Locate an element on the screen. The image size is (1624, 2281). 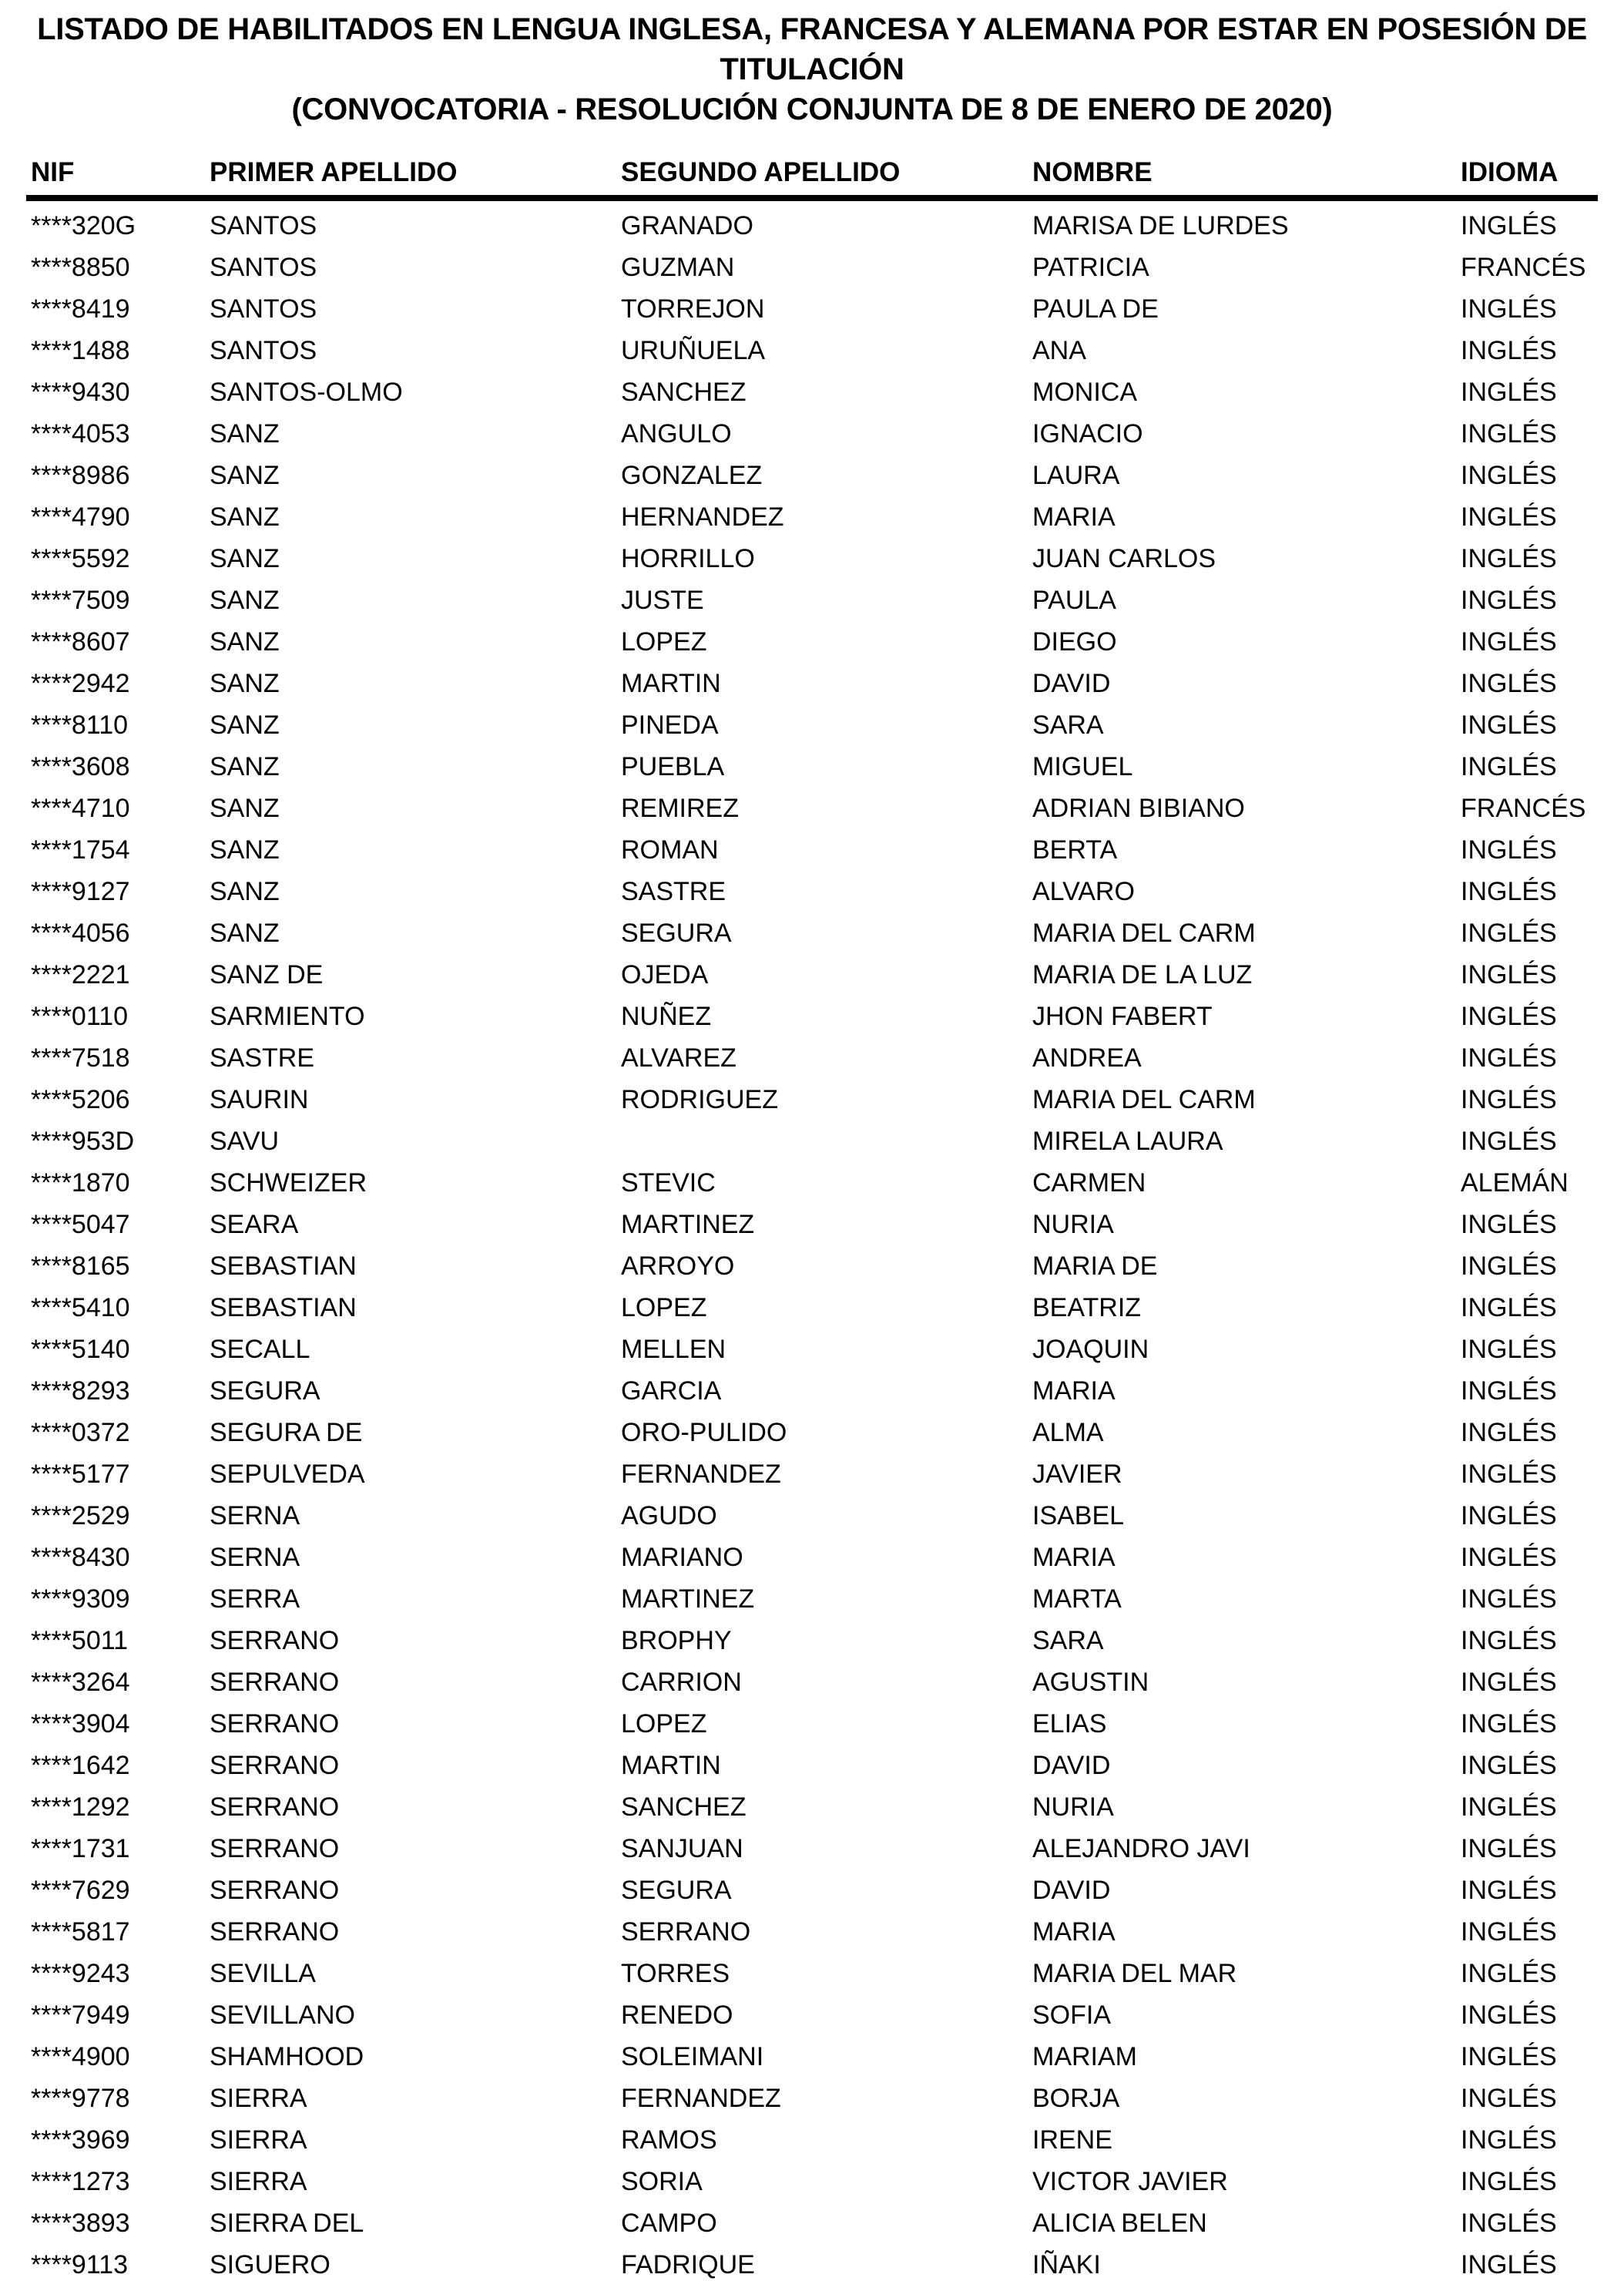
cell-primer-apellido: SANZ is located at coordinates (245, 683).